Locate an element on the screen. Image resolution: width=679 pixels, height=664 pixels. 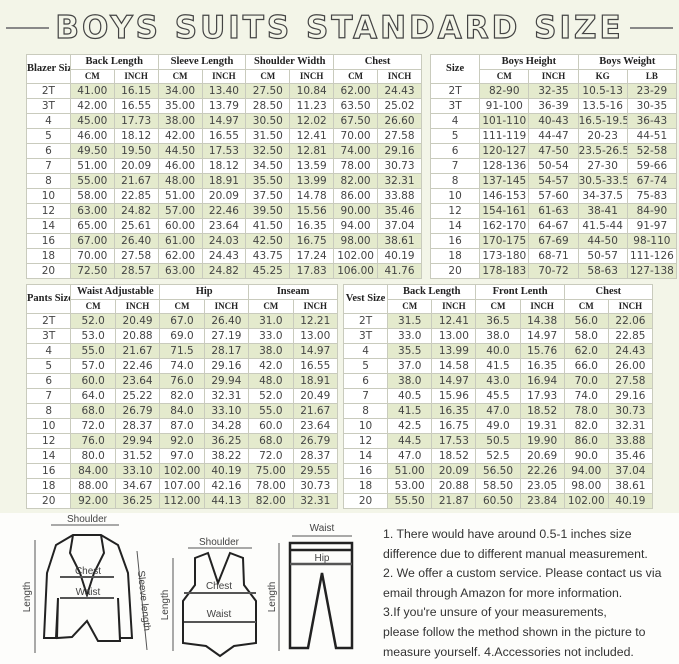
value-cell: 127-138 is located at coordinates (652, 271).